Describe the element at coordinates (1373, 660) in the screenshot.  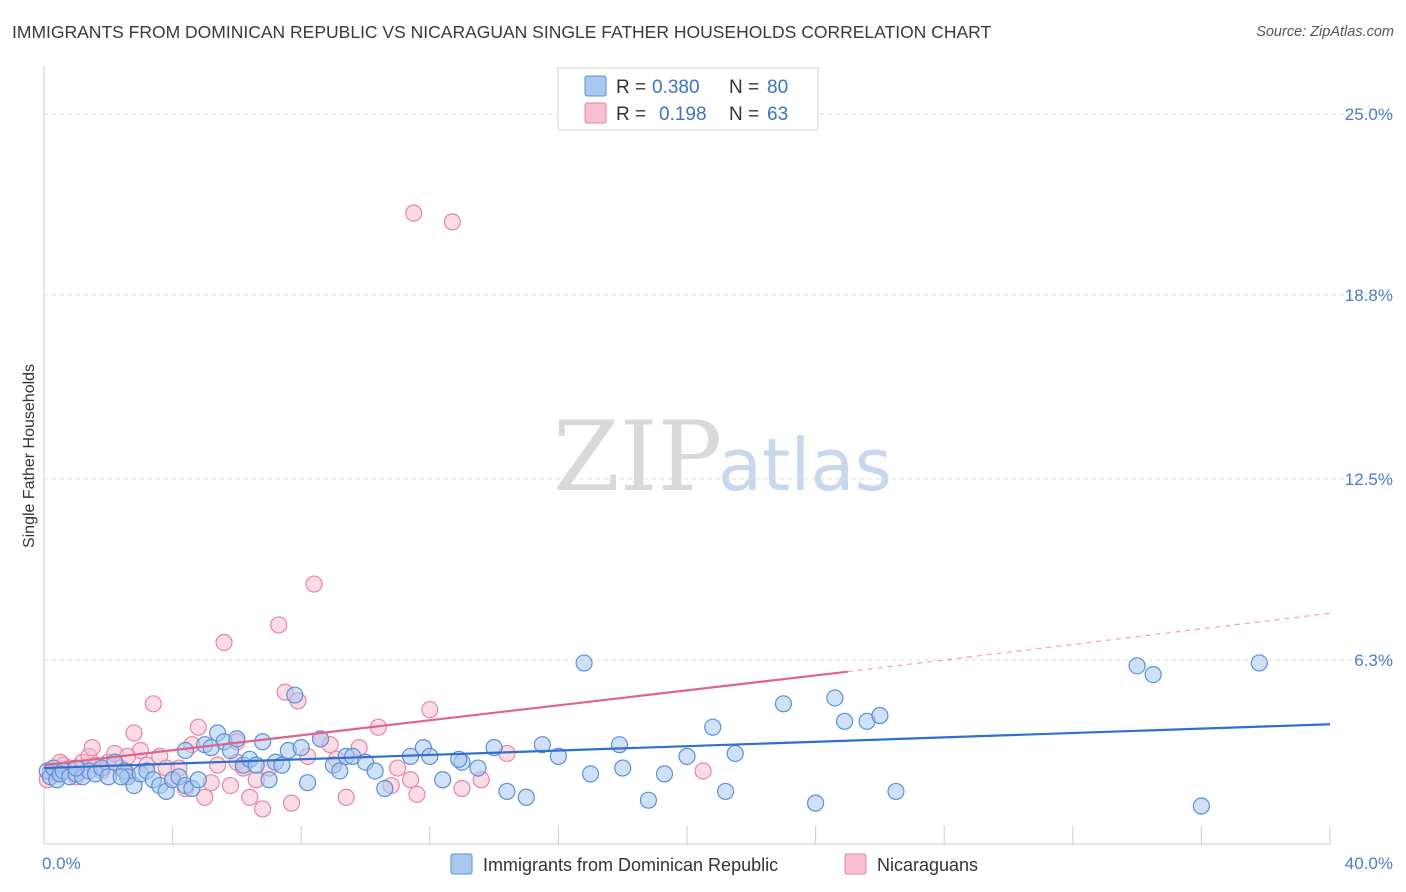
I see `y-tick-label: 6.3%` at that location.